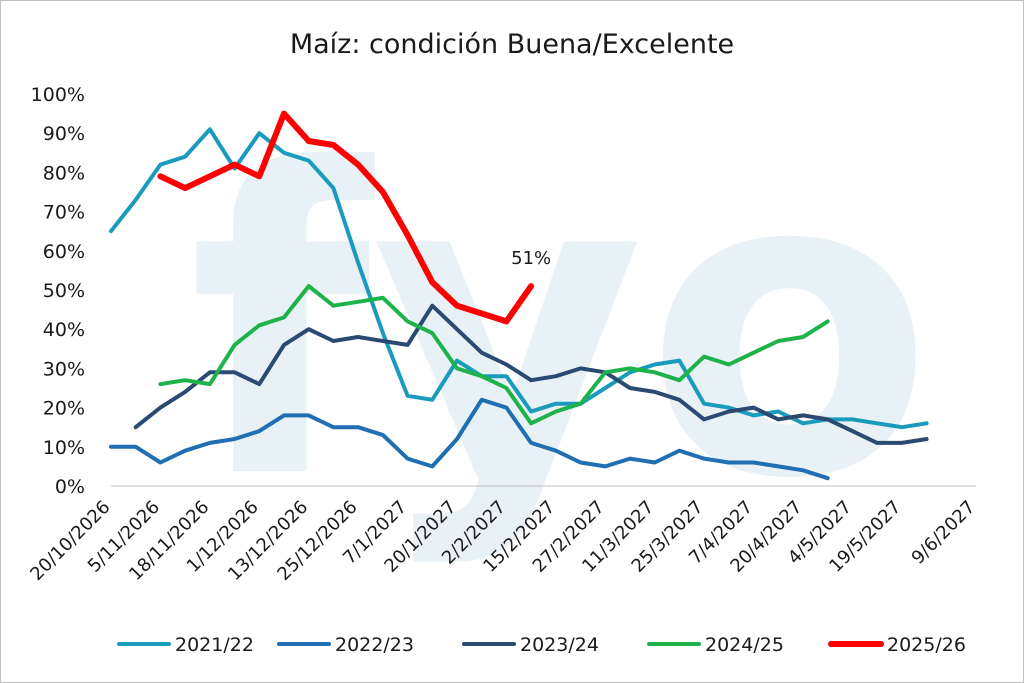  I want to click on legend-label: 2023/24, so click(559, 645).